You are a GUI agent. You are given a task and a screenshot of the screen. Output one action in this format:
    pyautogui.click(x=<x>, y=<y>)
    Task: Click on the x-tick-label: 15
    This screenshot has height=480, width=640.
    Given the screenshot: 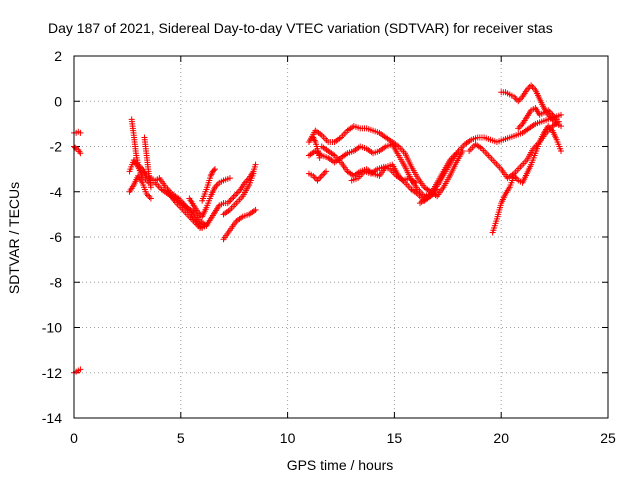 What is the action you would take?
    pyautogui.click(x=395, y=438)
    